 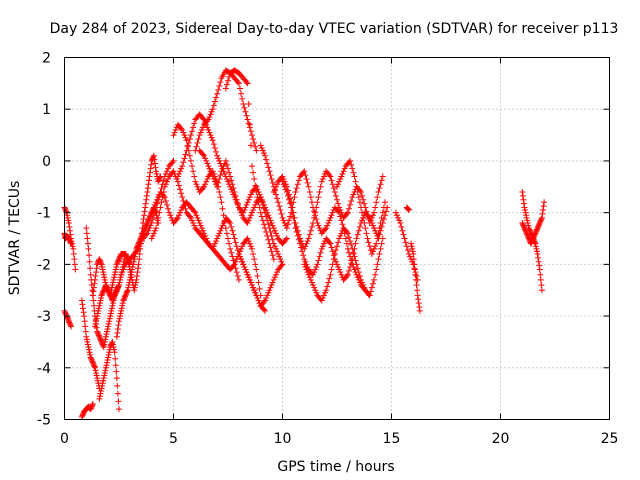 What do you see at coordinates (335, 467) in the screenshot?
I see `x-axis-title: GPS time / hours` at bounding box center [335, 467].